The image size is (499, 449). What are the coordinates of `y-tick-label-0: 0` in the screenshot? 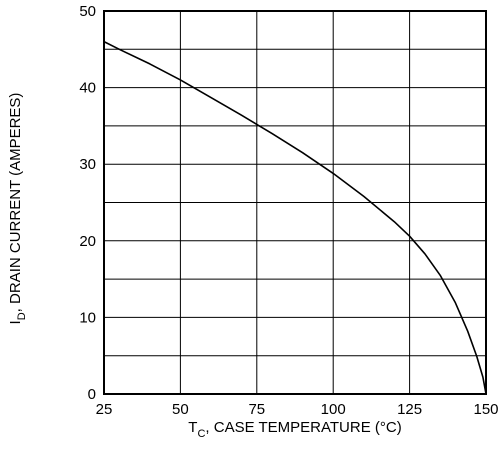 It's located at (92, 394).